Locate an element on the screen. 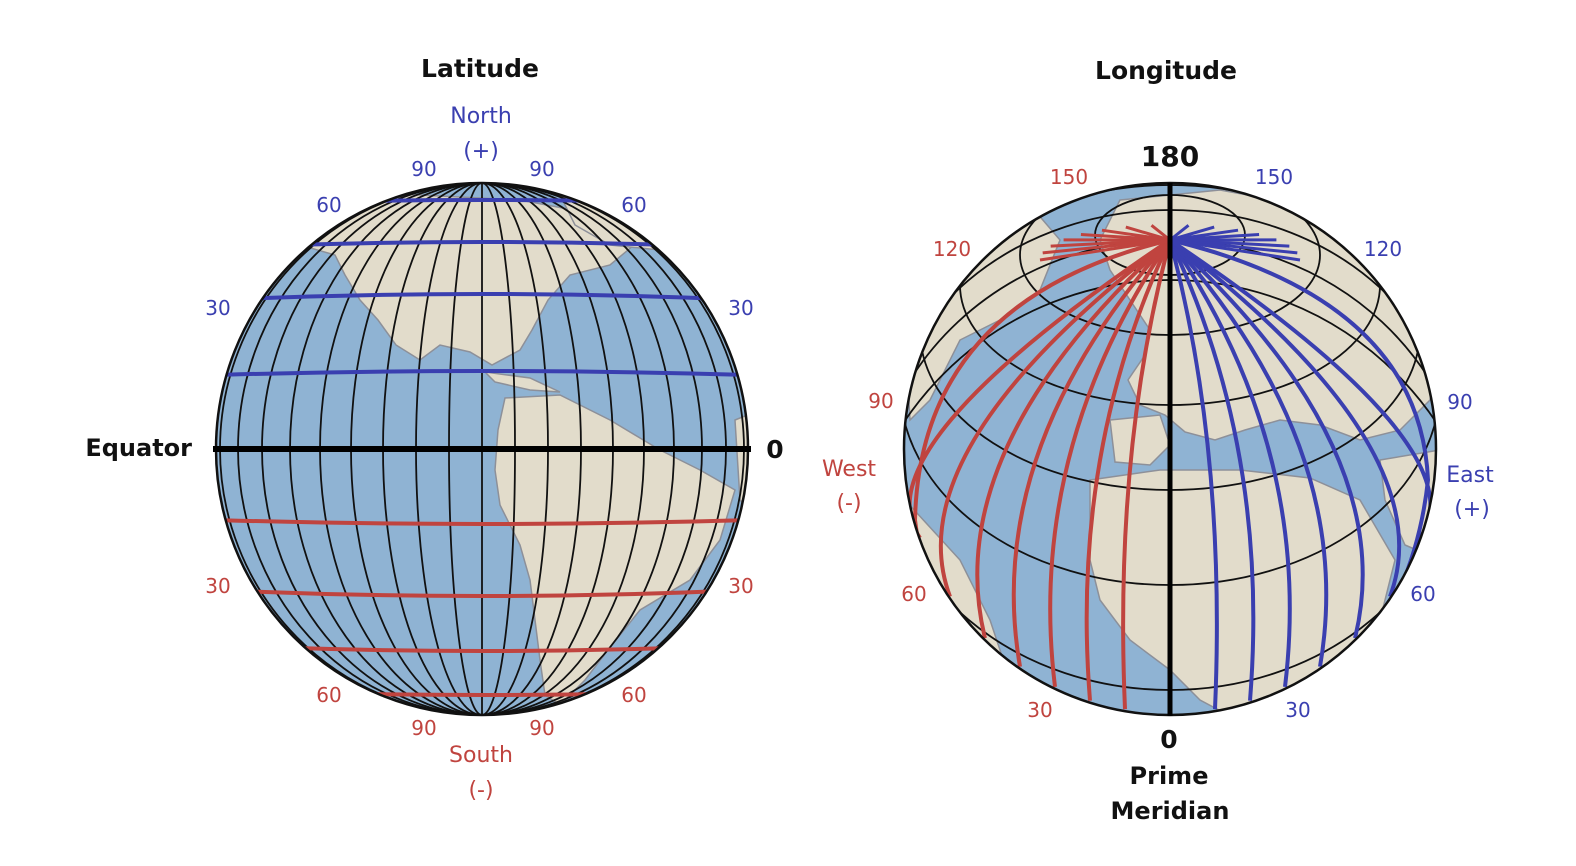  lon-west-value: 30 is located at coordinates (1039, 710).